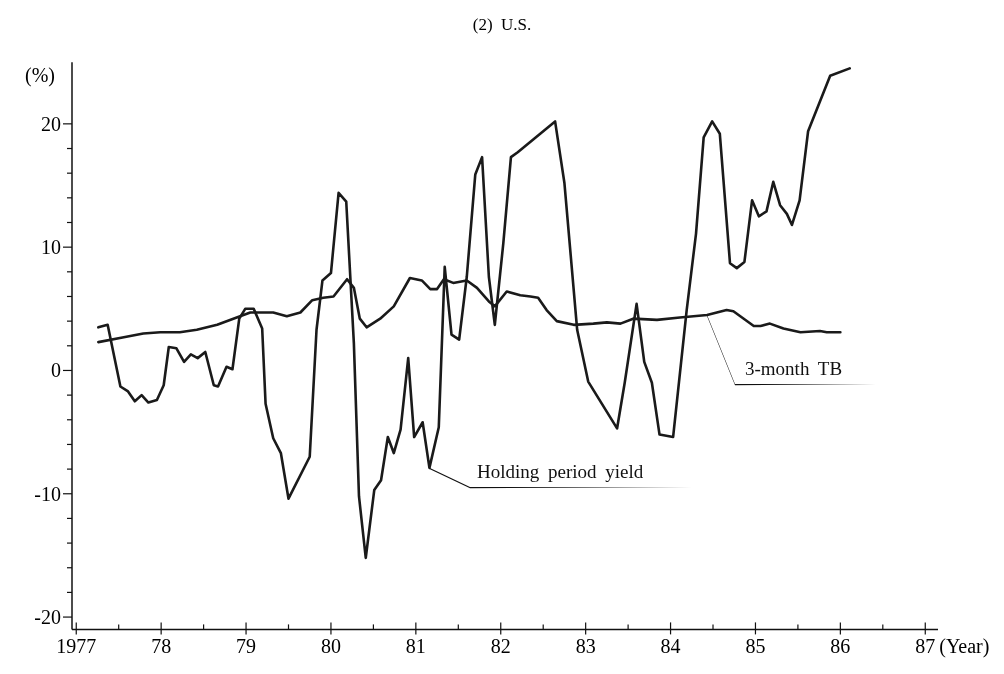  Describe the element at coordinates (246, 646) in the screenshot. I see `x-tick-label: 79` at that location.